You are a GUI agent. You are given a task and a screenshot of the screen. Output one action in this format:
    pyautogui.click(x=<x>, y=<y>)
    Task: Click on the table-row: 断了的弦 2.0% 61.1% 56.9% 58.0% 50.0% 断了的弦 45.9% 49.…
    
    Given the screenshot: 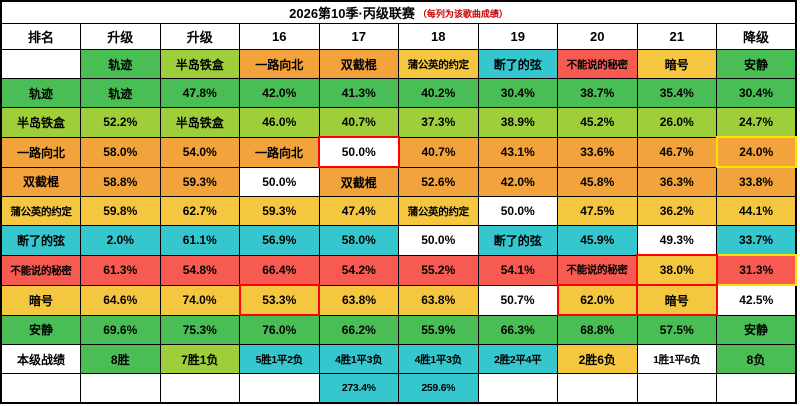 What is the action you would take?
    pyautogui.click(x=398, y=240)
    